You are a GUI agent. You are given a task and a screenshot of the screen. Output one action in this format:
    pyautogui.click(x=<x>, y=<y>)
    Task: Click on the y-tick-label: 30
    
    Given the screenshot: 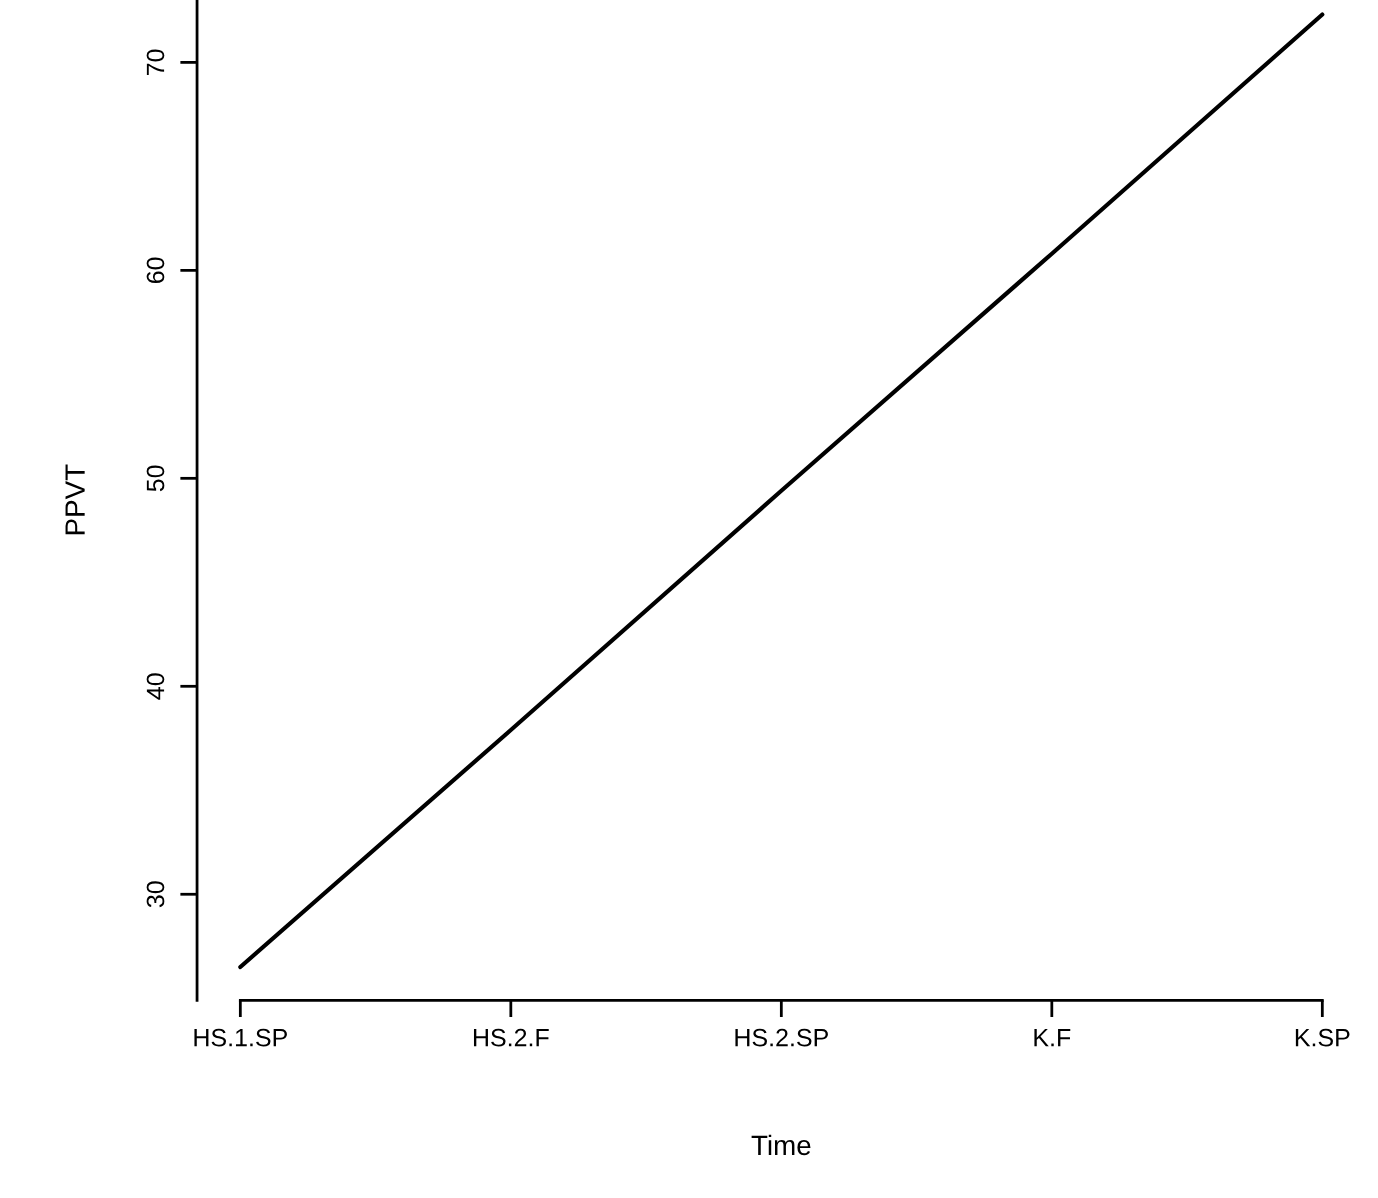 What is the action you would take?
    pyautogui.click(x=155, y=894)
    